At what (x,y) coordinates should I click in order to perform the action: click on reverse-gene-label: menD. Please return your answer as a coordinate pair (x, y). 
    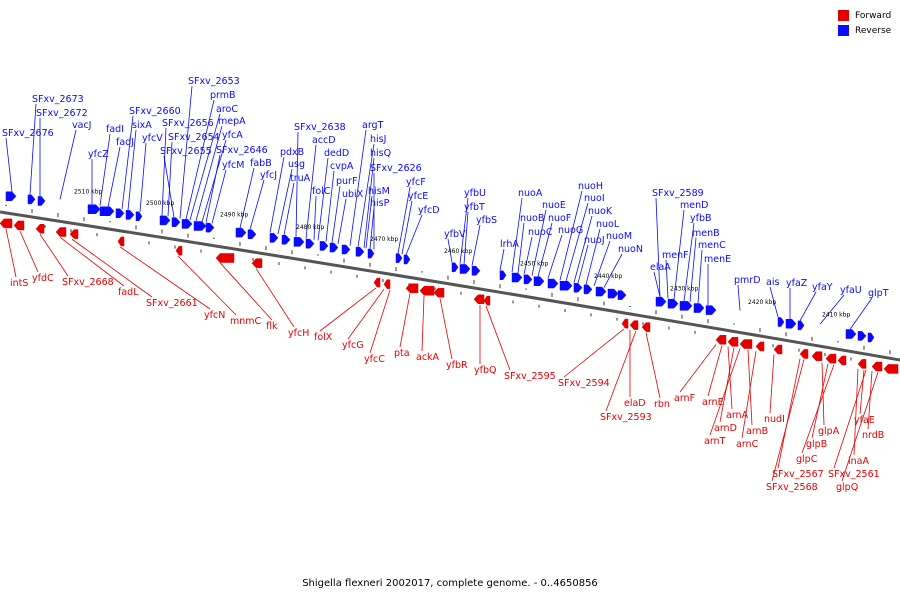
    Looking at the image, I should click on (694, 205).